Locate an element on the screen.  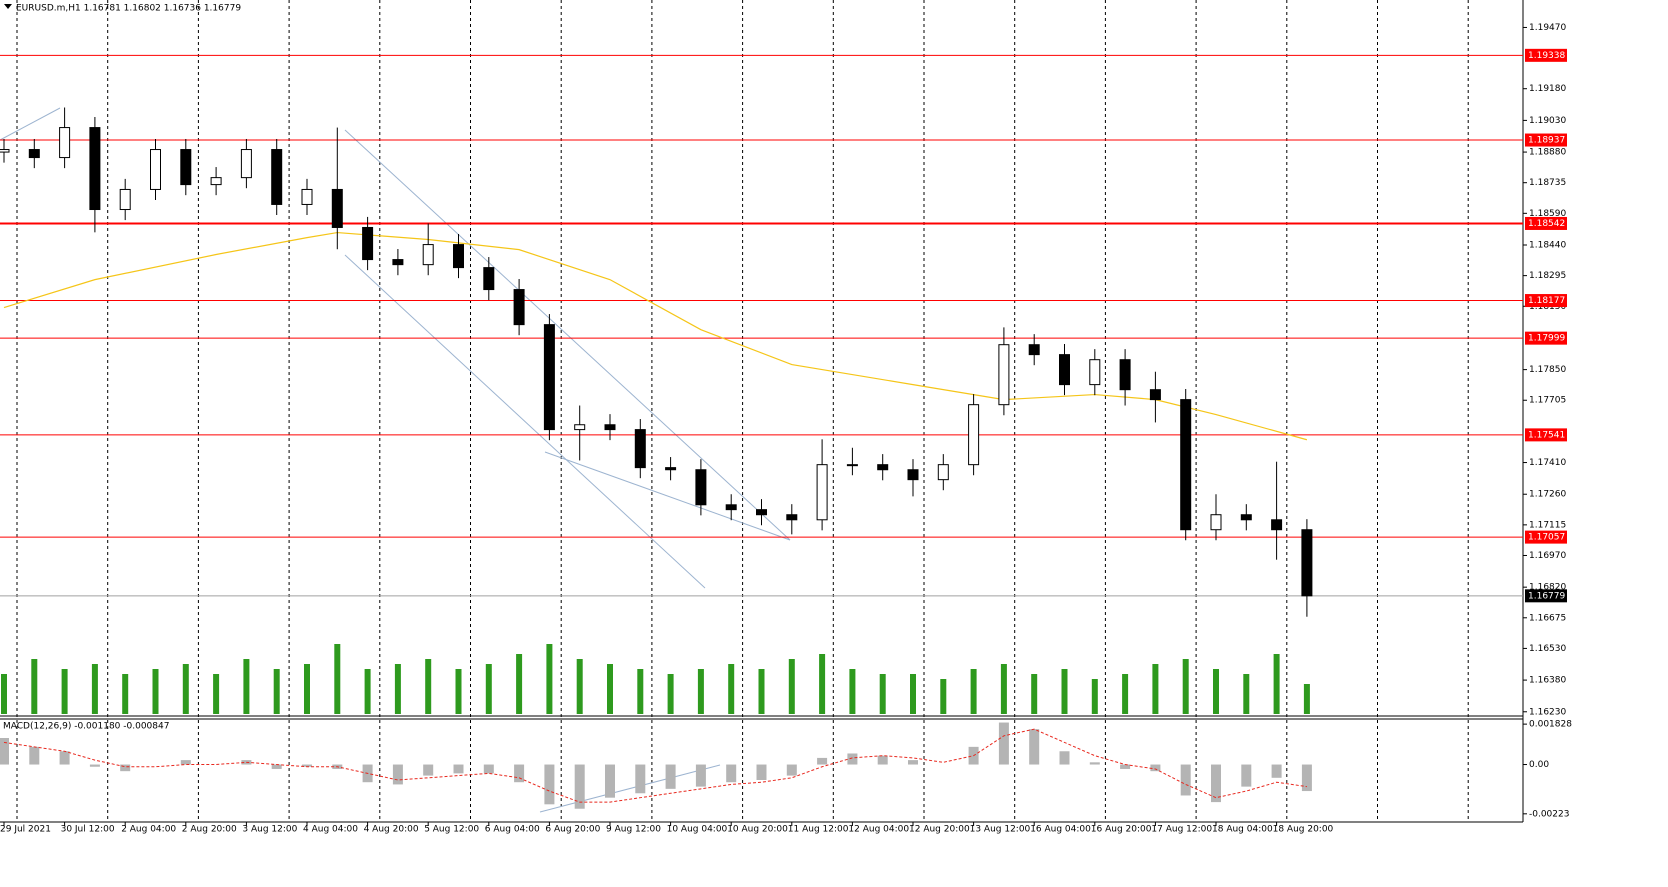
x-tick-label: 17 Aug 12:00 is located at coordinates (1181, 830).